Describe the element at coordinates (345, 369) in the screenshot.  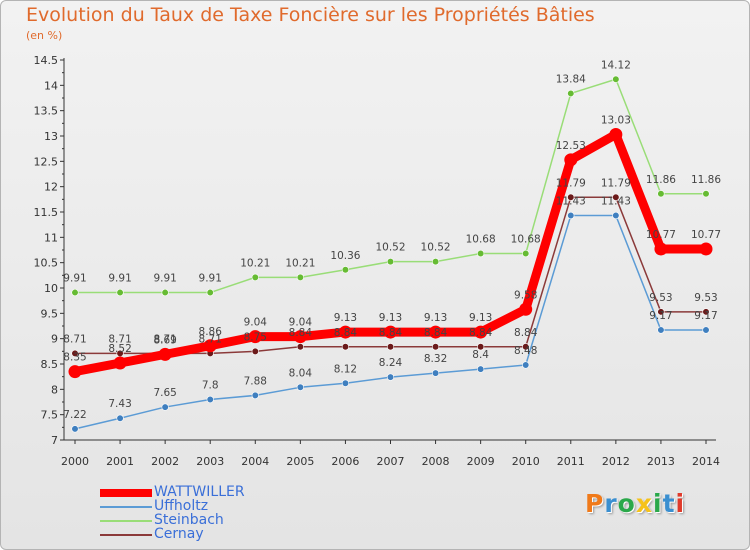
I see `data-label: 8.12` at that location.